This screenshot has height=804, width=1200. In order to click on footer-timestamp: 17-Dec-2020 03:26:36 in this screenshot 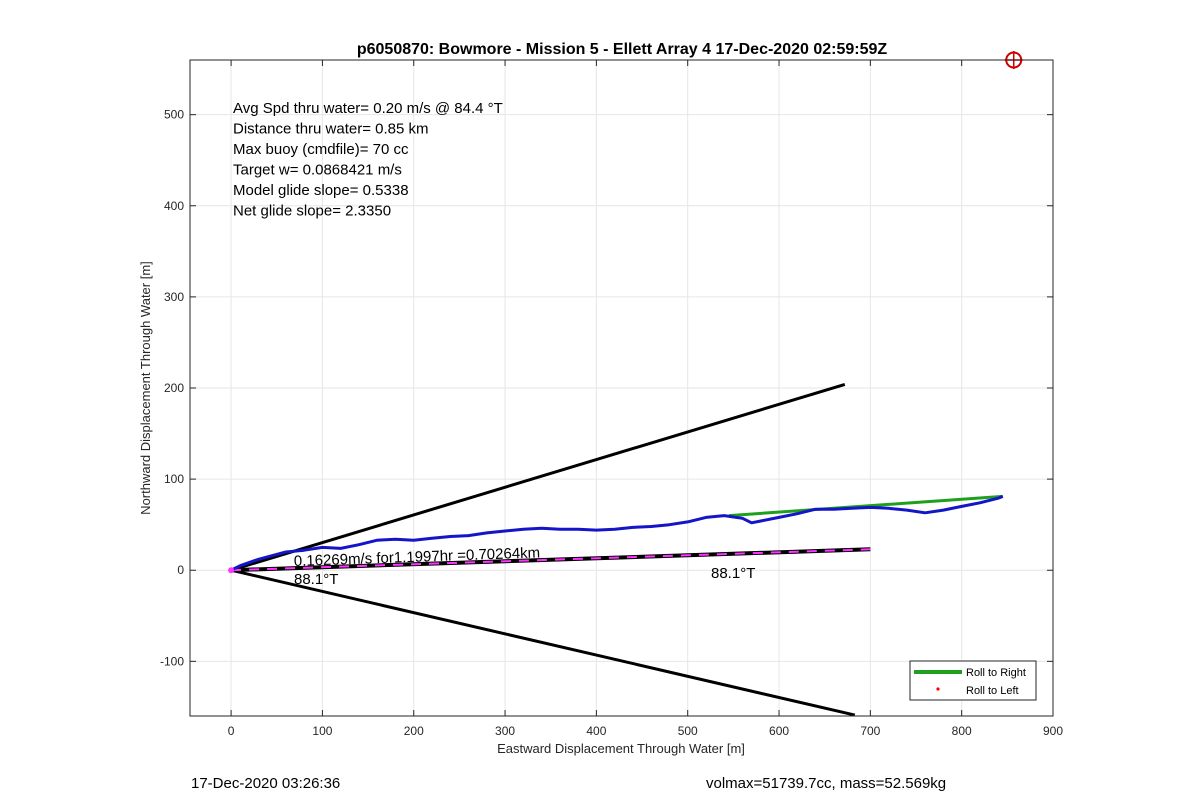, I will do `click(265, 783)`.